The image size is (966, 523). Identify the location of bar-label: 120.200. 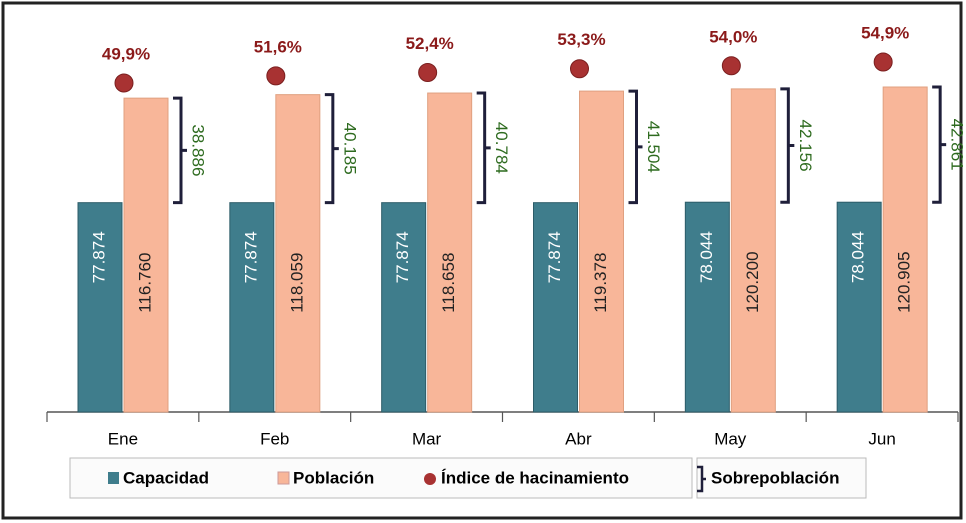
(752, 281).